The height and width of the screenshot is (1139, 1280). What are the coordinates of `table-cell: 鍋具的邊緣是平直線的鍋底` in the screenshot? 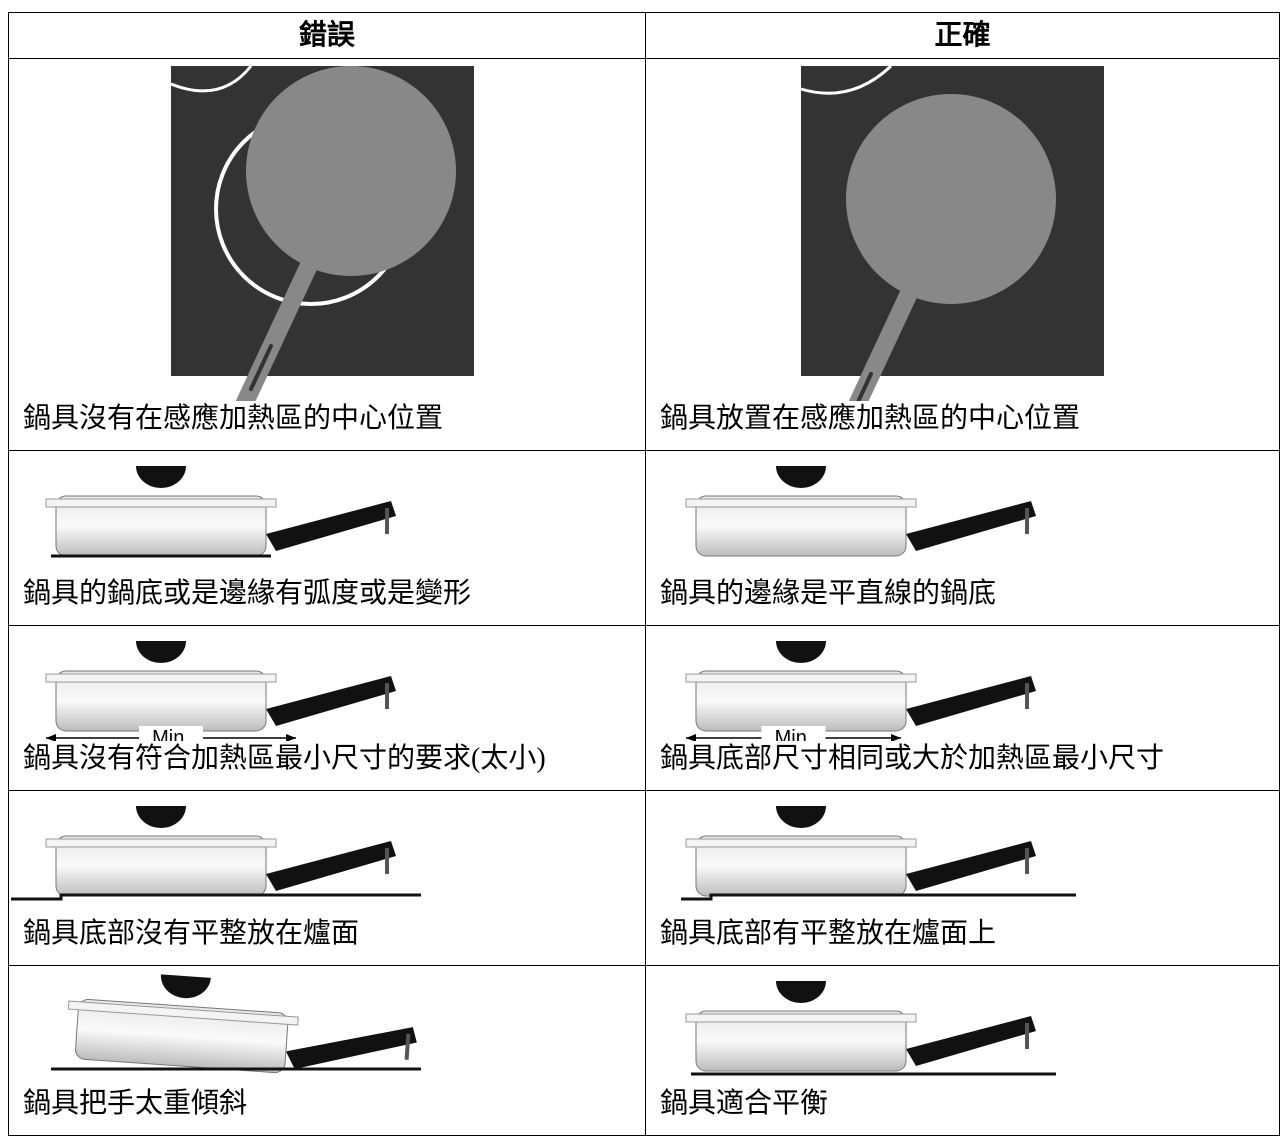 It's located at (963, 538).